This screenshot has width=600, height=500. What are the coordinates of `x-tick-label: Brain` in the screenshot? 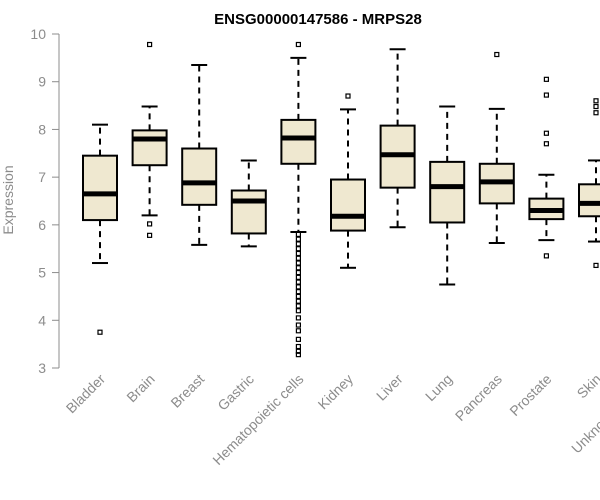 It's located at (140, 388).